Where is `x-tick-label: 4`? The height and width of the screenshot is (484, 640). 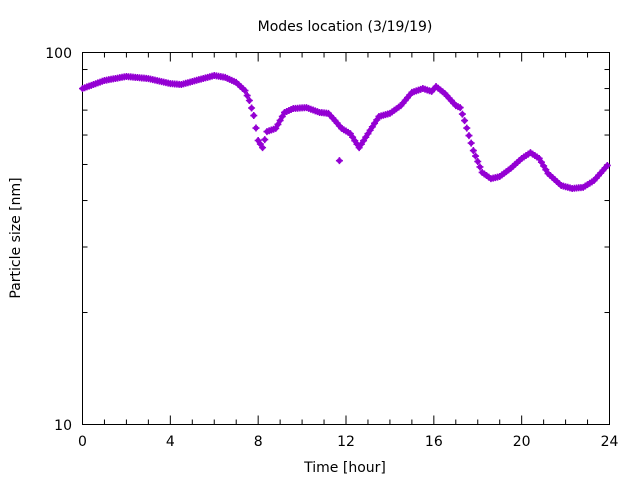
x-tick-label: 4 is located at coordinates (170, 442).